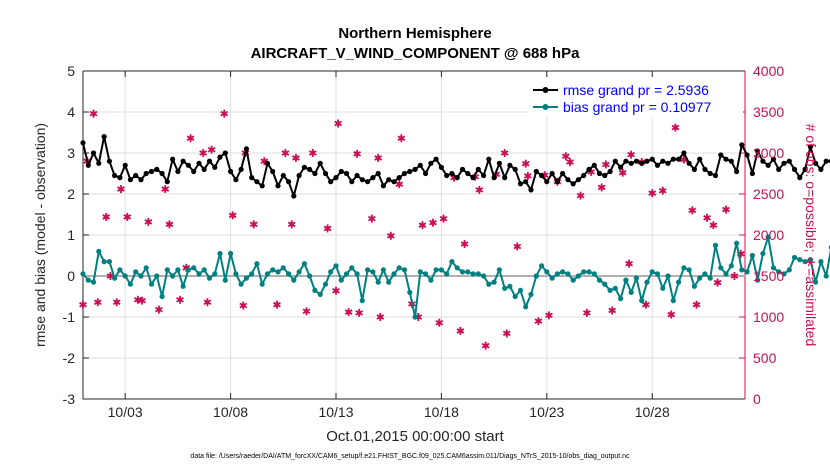 This screenshot has height=470, width=830. Describe the element at coordinates (652, 412) in the screenshot. I see `x-tick-label: 10/28` at that location.